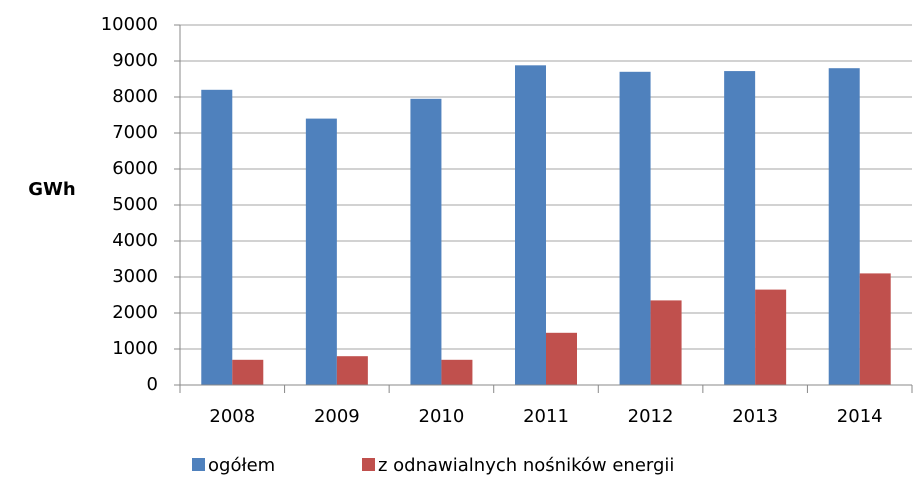 The width and height of the screenshot is (918, 493). Describe the element at coordinates (135, 240) in the screenshot. I see `y-tick-label: 4000` at that location.